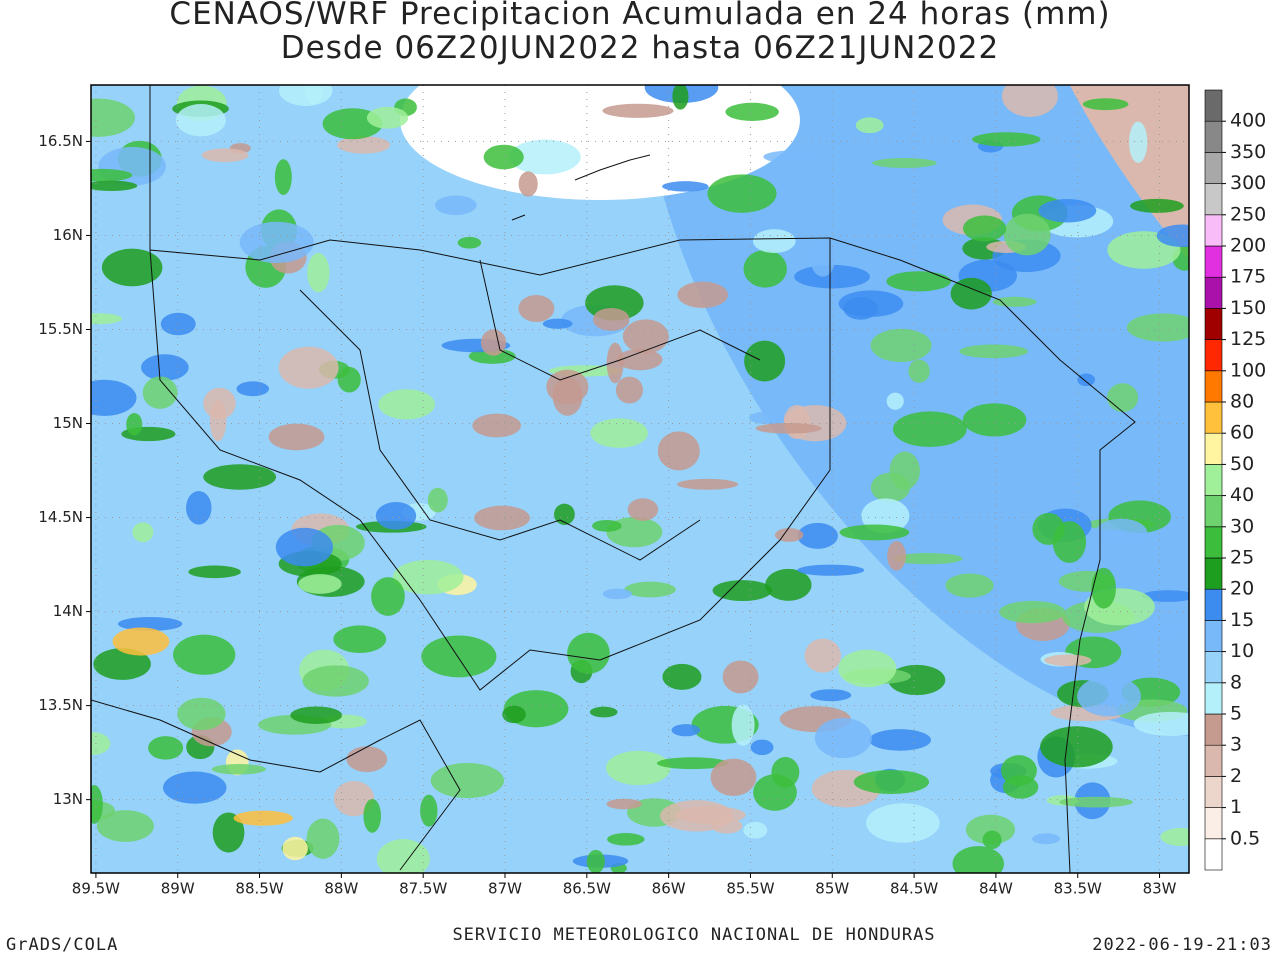 The width and height of the screenshot is (1280, 964). What do you see at coordinates (68, 799) in the screenshot?
I see `y-tick-label: 13N` at bounding box center [68, 799].